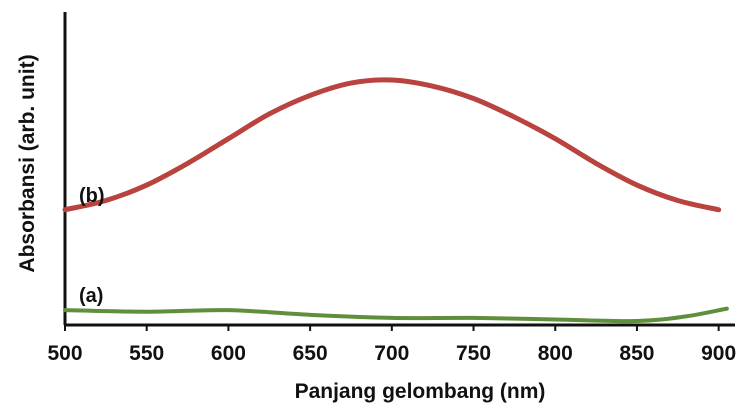 This screenshot has width=745, height=410. What do you see at coordinates (91, 296) in the screenshot?
I see `series-label-a: (a)` at bounding box center [91, 296].